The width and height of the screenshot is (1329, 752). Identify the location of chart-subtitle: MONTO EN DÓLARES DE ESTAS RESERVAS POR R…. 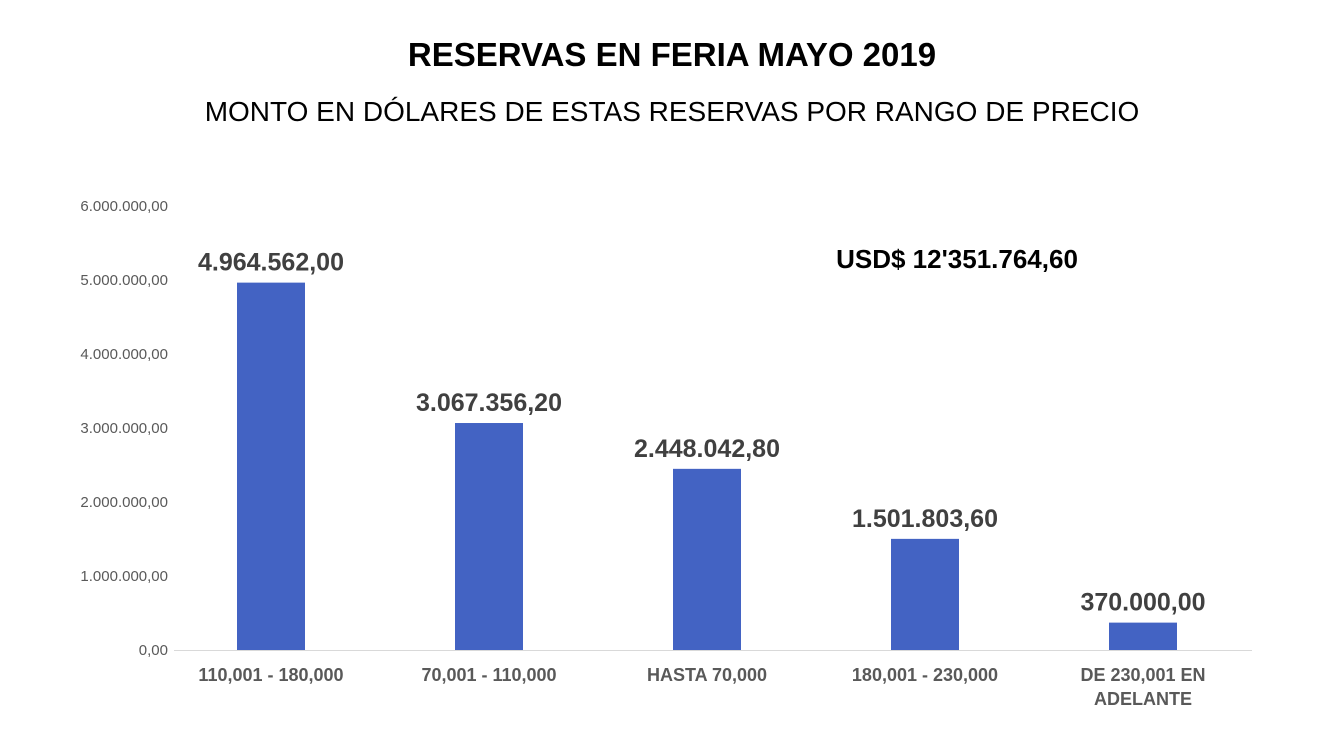
(672, 111).